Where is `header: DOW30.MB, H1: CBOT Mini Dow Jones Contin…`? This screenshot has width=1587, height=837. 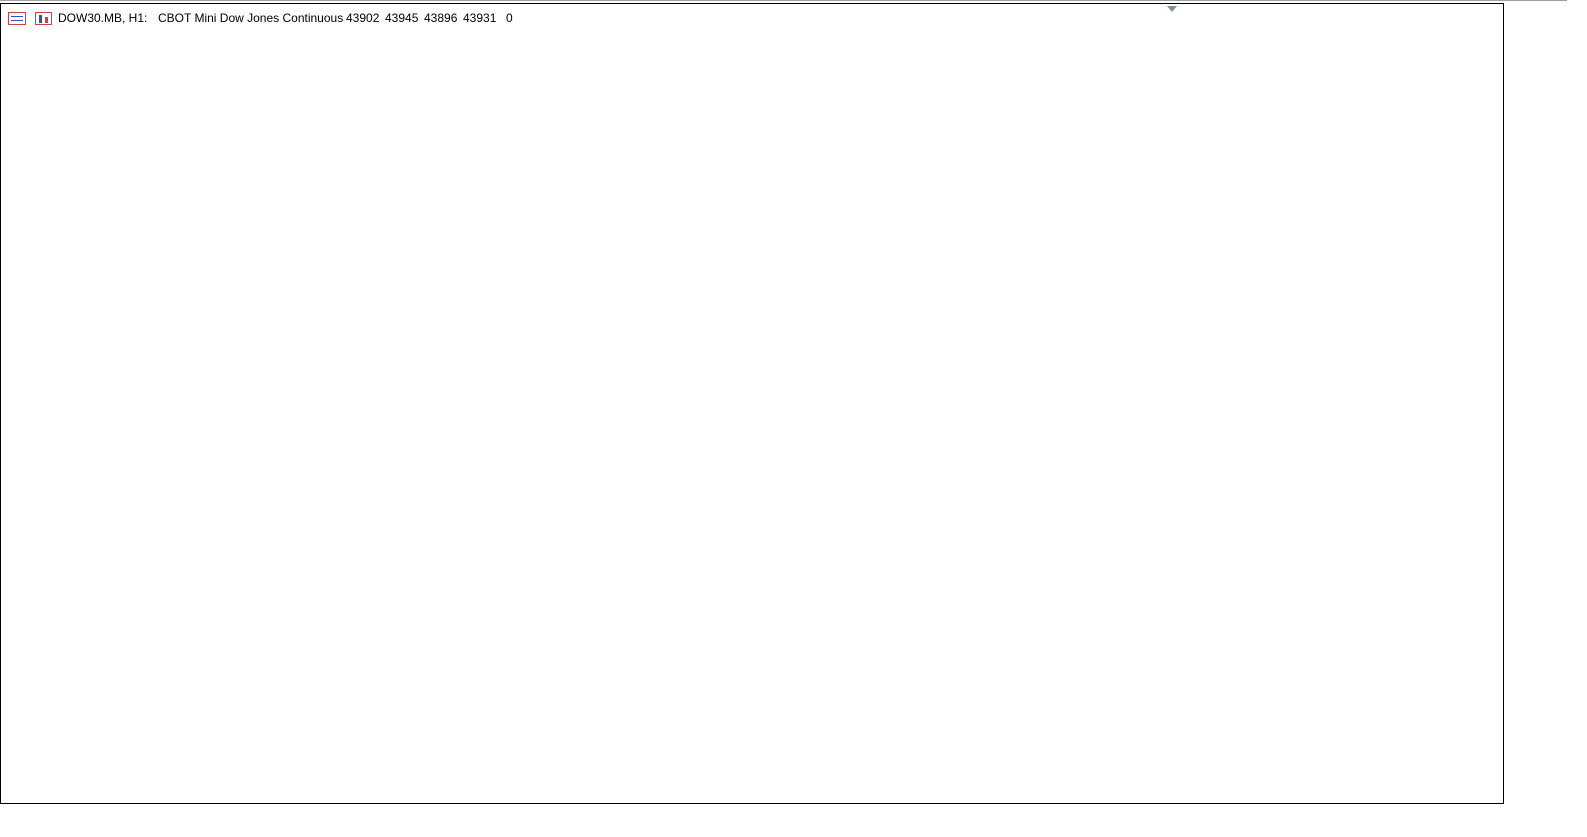 header: DOW30.MB, H1: CBOT Mini Dow Jones Contin… is located at coordinates (285, 18).